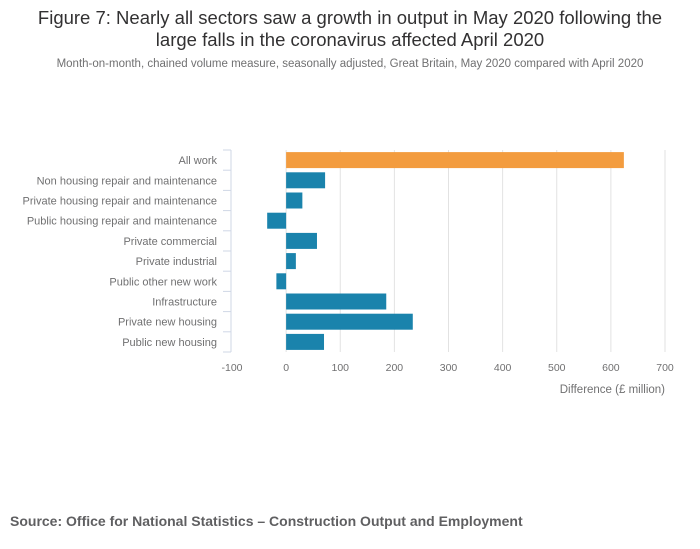 Image resolution: width=700 pixels, height=549 pixels. I want to click on x-axis-title: Difference (£ million), so click(612, 390).